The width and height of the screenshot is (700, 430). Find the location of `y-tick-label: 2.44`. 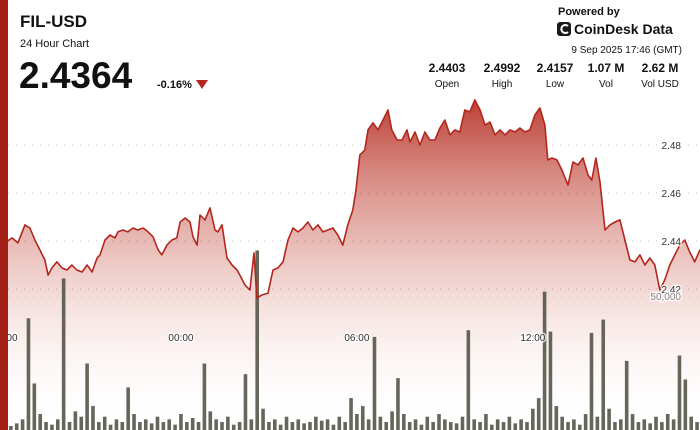

y-tick-label: 2.44 is located at coordinates (672, 242).